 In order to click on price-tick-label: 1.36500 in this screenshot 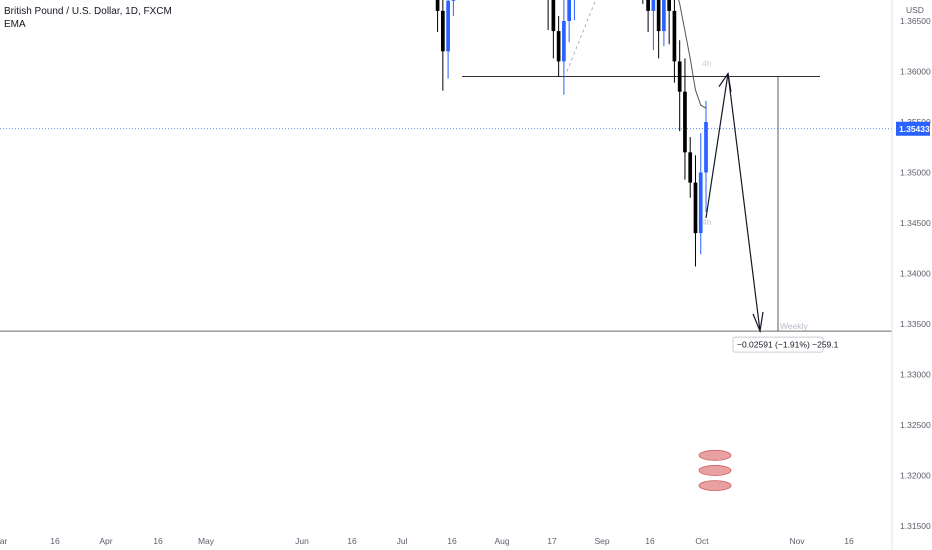, I will do `click(915, 21)`.